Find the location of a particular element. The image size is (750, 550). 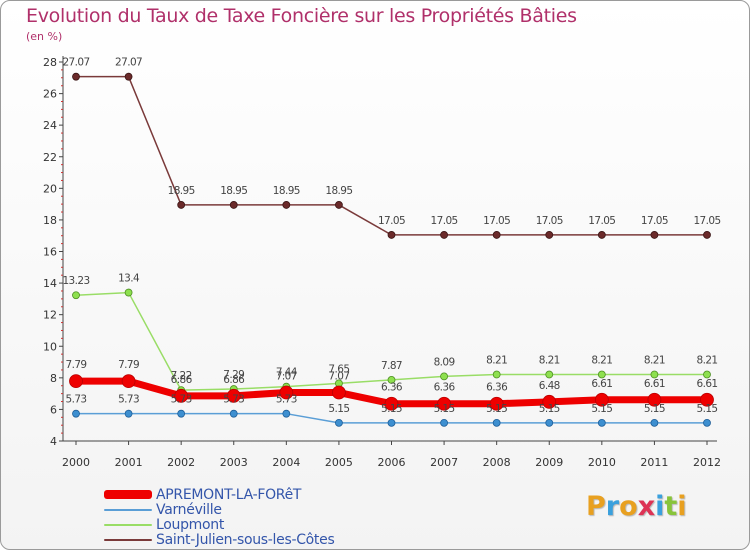

legend-item-loupmont: Loupmont is located at coordinates (219, 524).